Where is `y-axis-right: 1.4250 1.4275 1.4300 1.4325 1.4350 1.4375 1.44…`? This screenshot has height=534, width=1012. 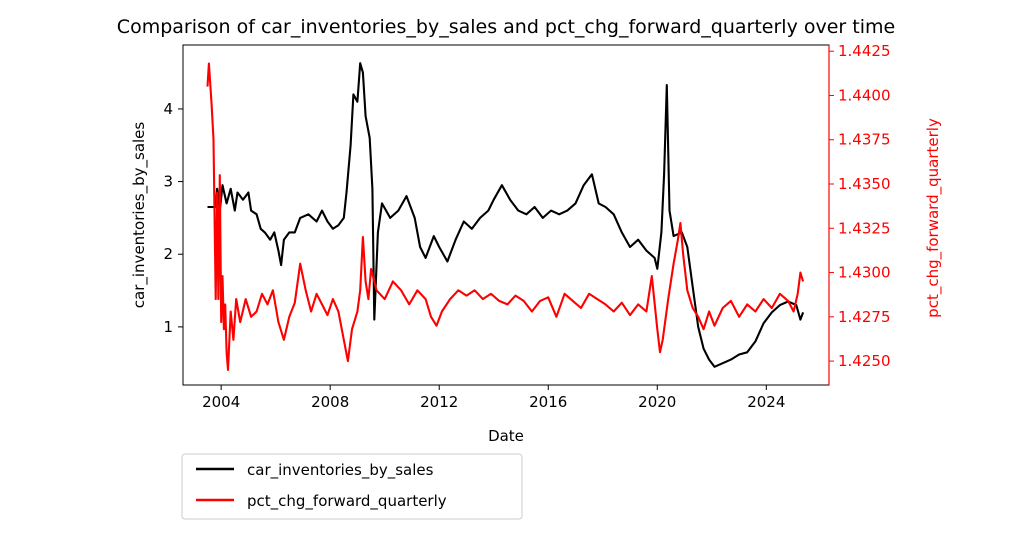
y-axis-right: 1.4250 1.4275 1.4300 1.4325 1.4350 1.4375 1.44… is located at coordinates (859, 213).